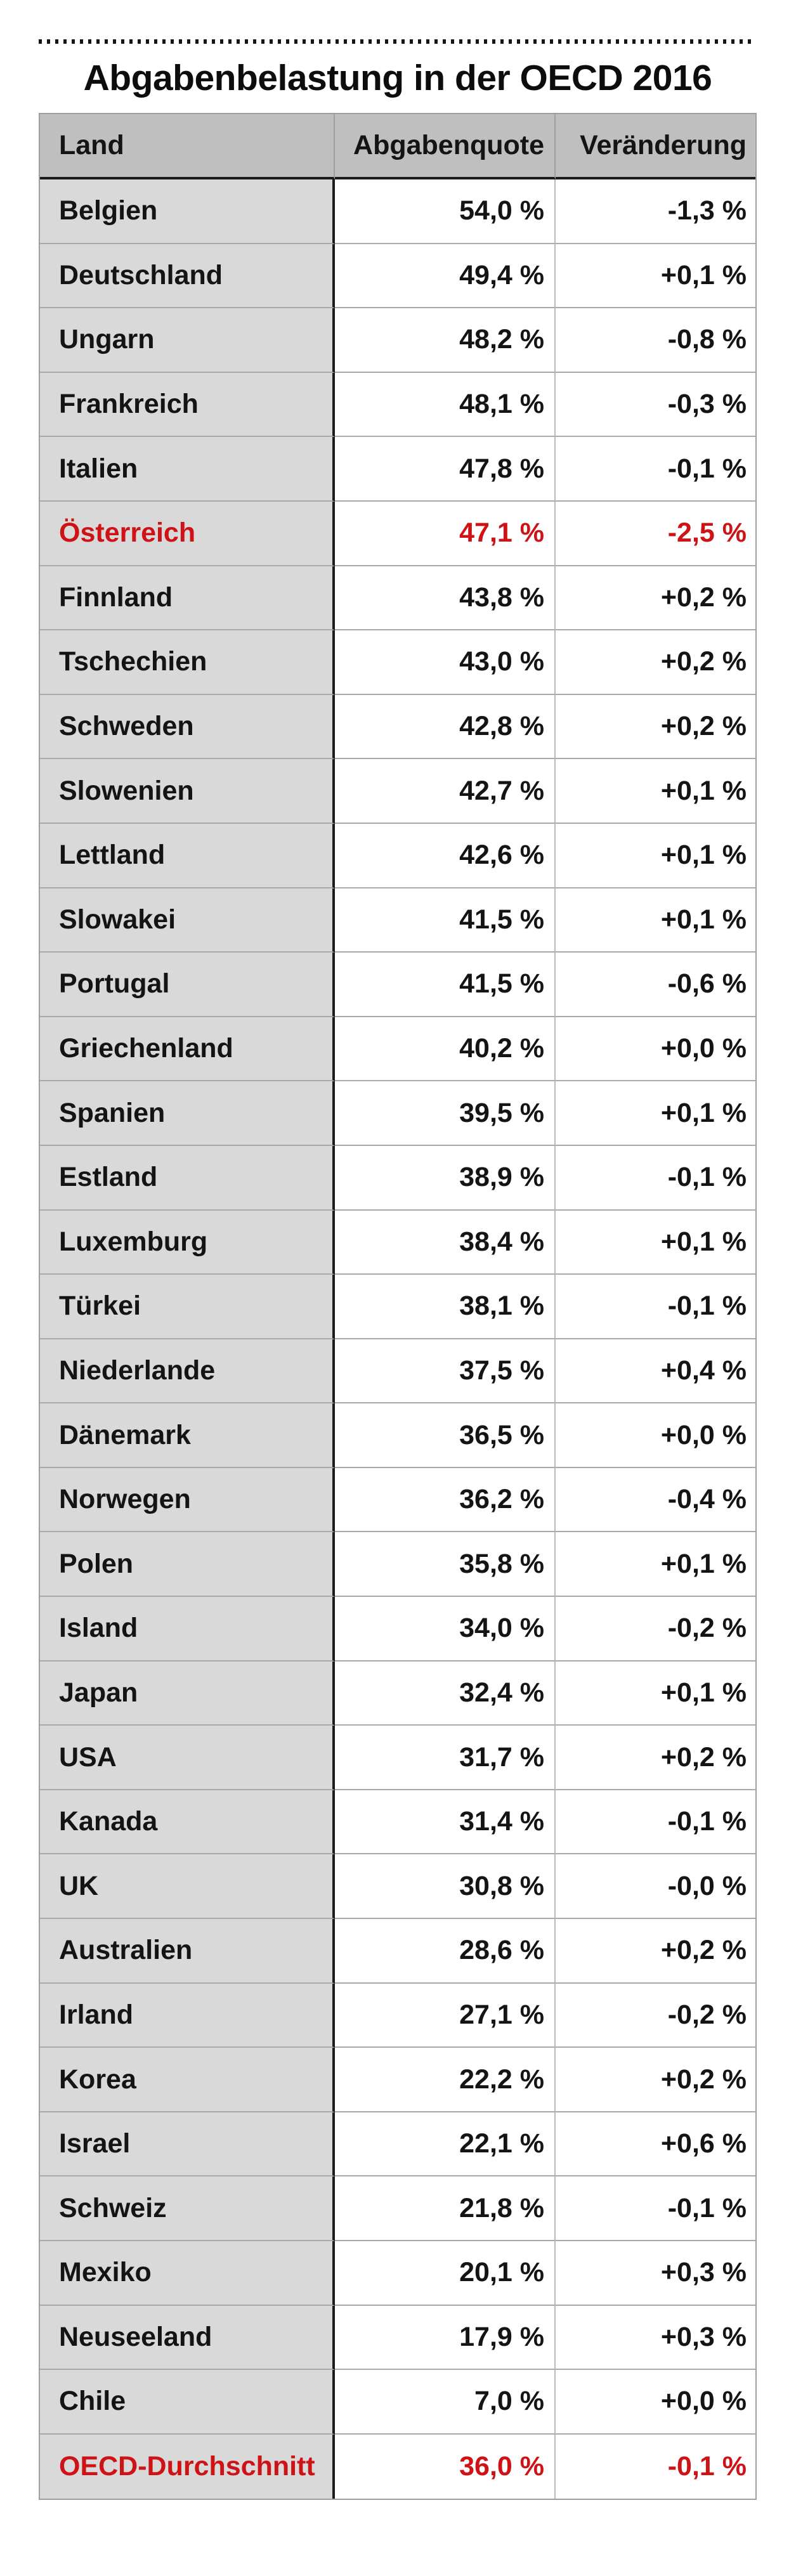 The width and height of the screenshot is (796, 2576). I want to click on table-row: Norwegen 36,2 % -0,4 %, so click(397, 1500).